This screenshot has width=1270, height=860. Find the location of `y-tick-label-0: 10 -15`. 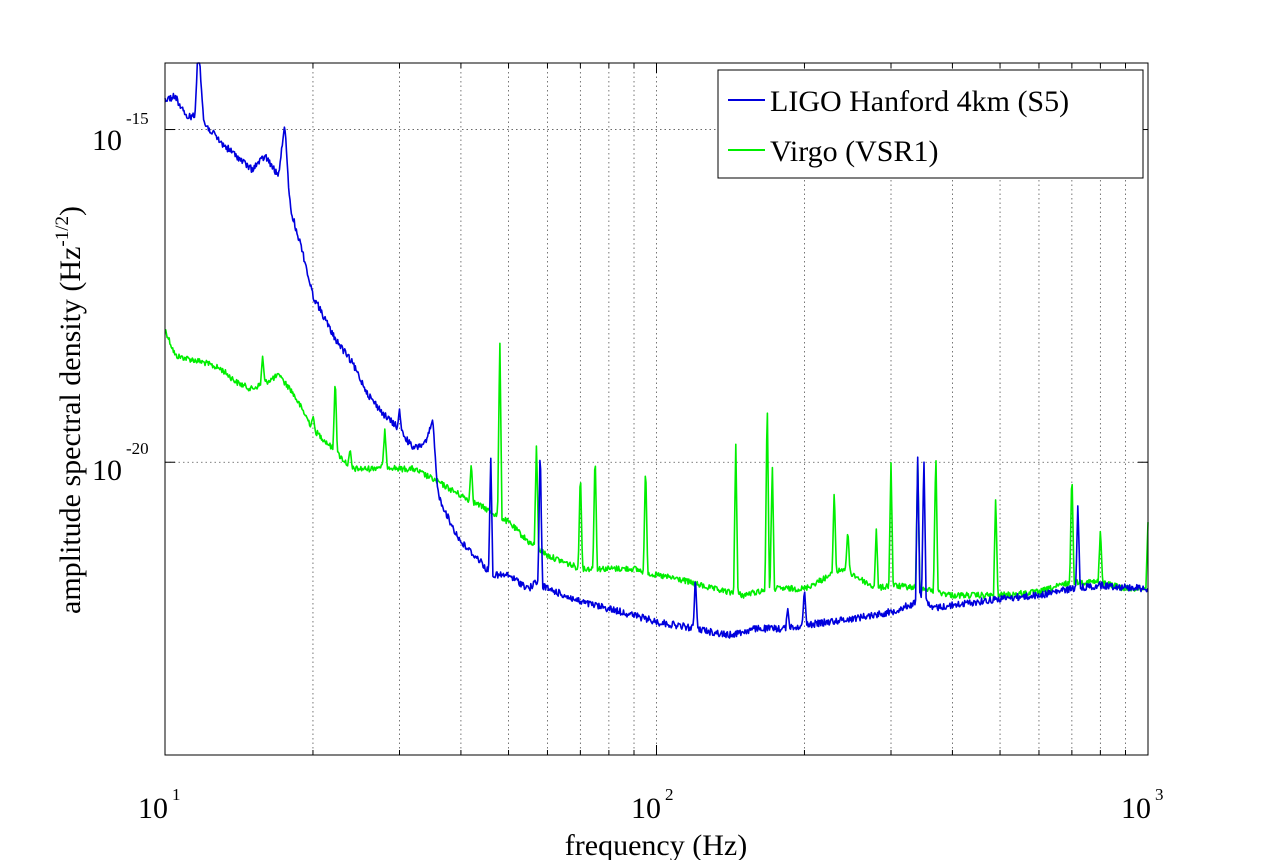

y-tick-label-0: 10 -15 is located at coordinates (120, 133).